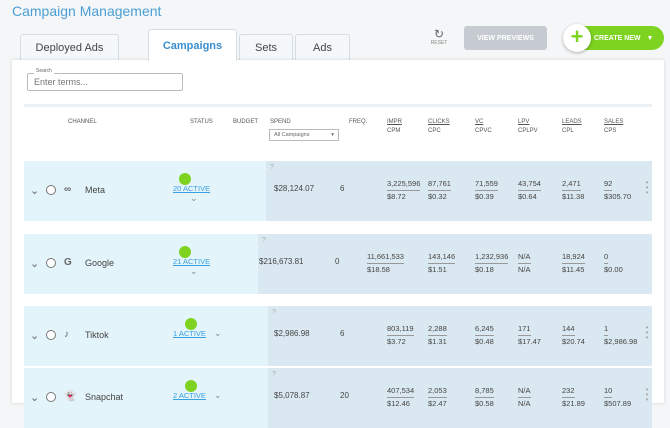 The image size is (670, 428). Describe the element at coordinates (105, 82) in the screenshot. I see `search-input` at that location.